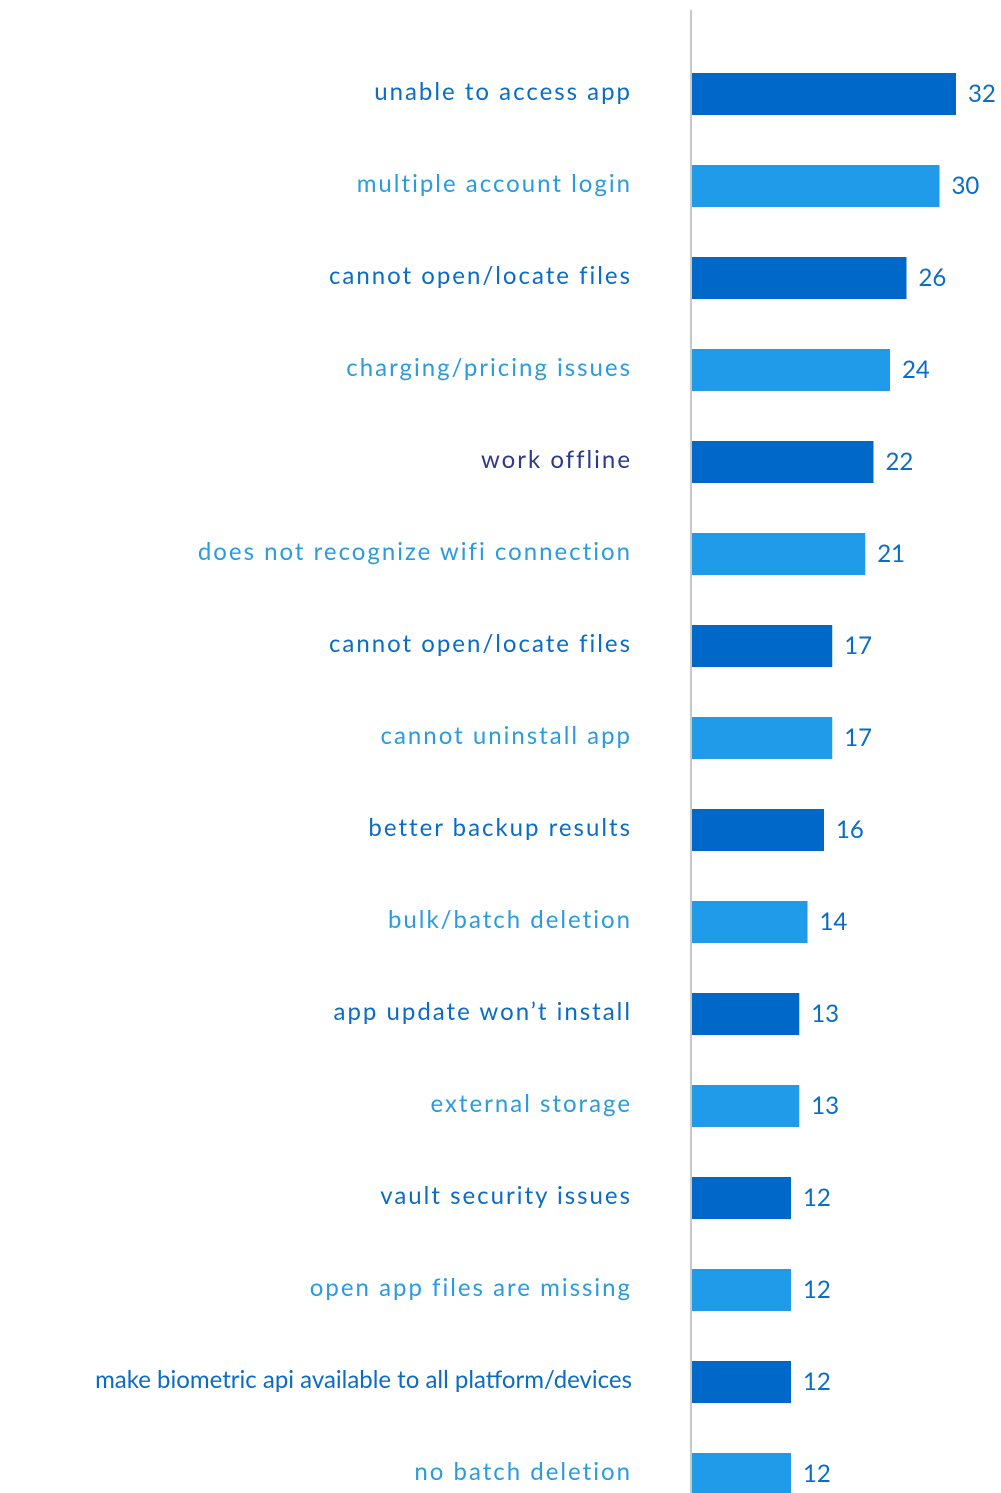 Image resolution: width=1001 pixels, height=1493 pixels. What do you see at coordinates (916, 369) in the screenshot?
I see `value-label: 24` at bounding box center [916, 369].